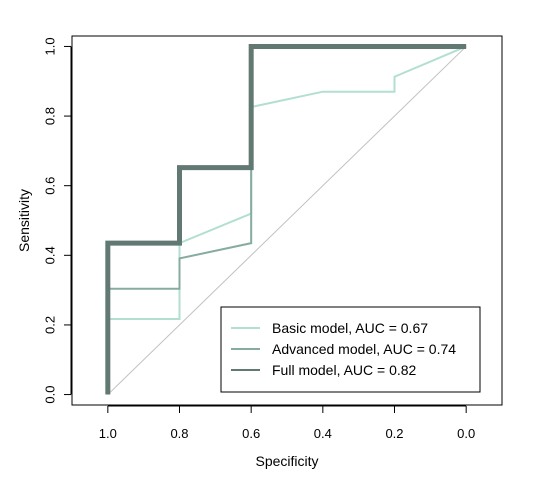  What do you see at coordinates (179, 433) in the screenshot?
I see `x-tick-label: 0.8` at bounding box center [179, 433].